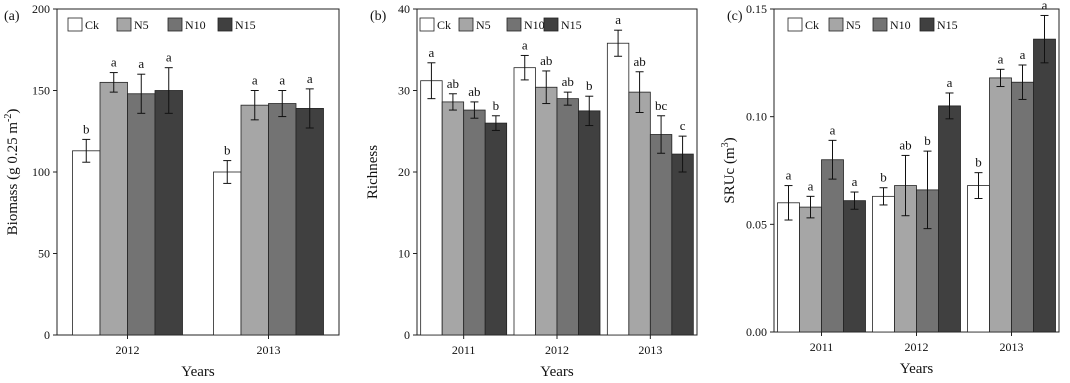 This screenshot has height=383, width=1070. Describe the element at coordinates (404, 91) in the screenshot. I see `y-tick-label: 30` at that location.